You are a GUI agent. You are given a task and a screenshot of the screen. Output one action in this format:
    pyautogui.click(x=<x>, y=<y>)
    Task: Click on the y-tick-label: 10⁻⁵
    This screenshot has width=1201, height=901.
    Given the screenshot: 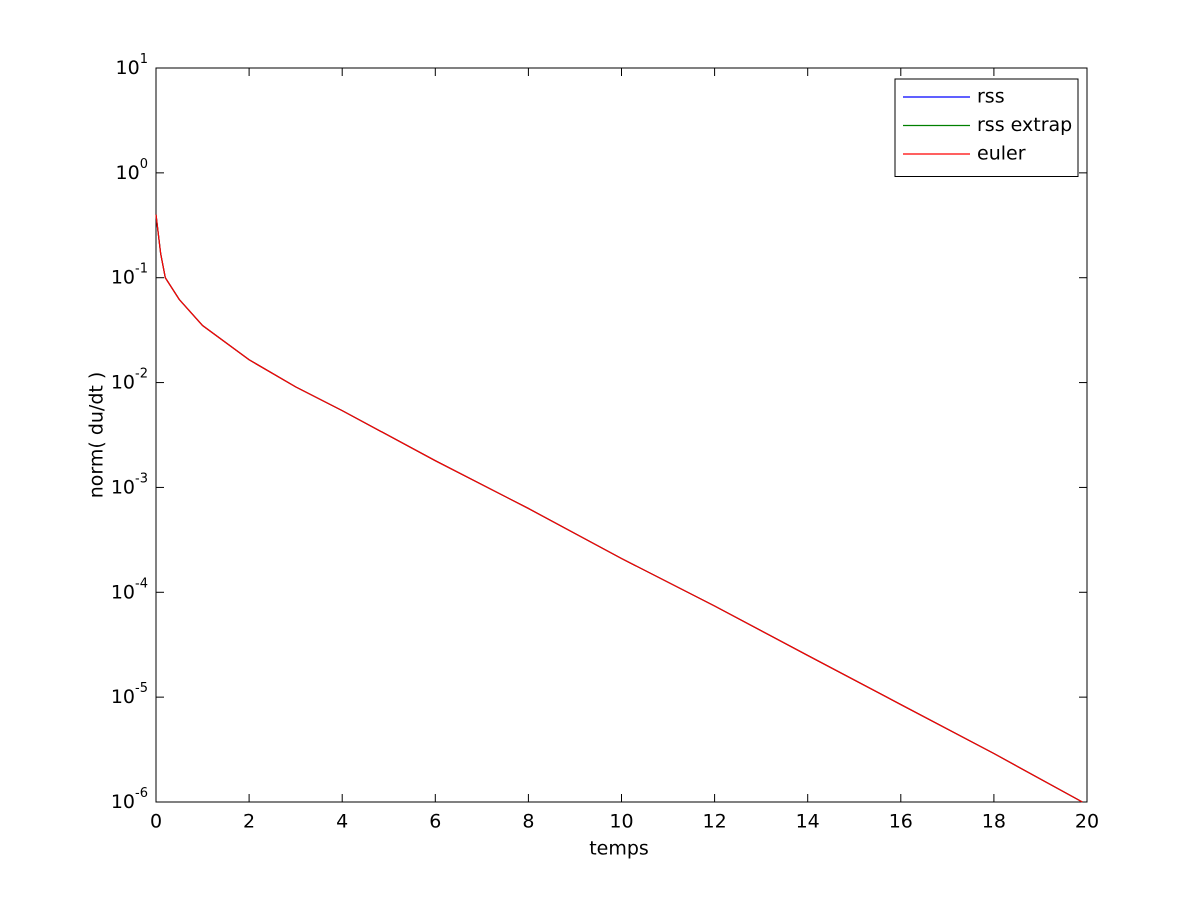 What is the action you would take?
    pyautogui.click(x=129, y=694)
    